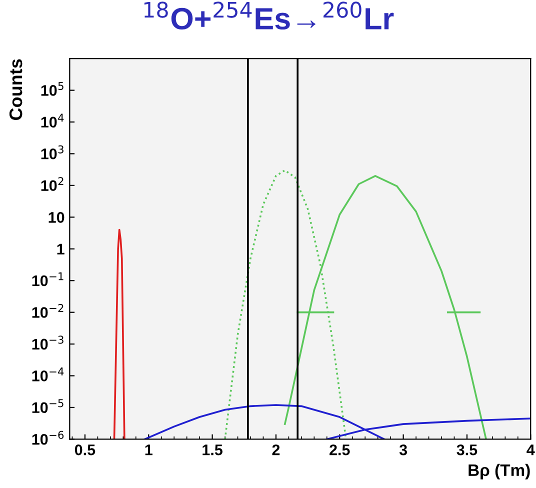  Describe the element at coordinates (60, 249) in the screenshot. I see `y-tick-label: 1` at that location.